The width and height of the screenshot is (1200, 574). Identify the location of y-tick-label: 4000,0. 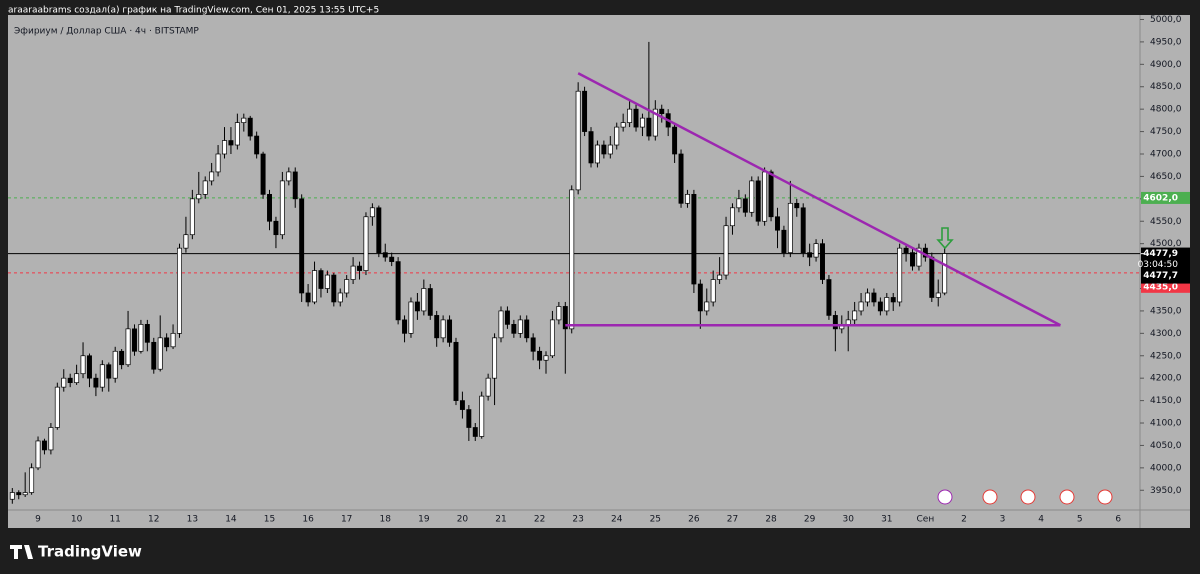
(1166, 468).